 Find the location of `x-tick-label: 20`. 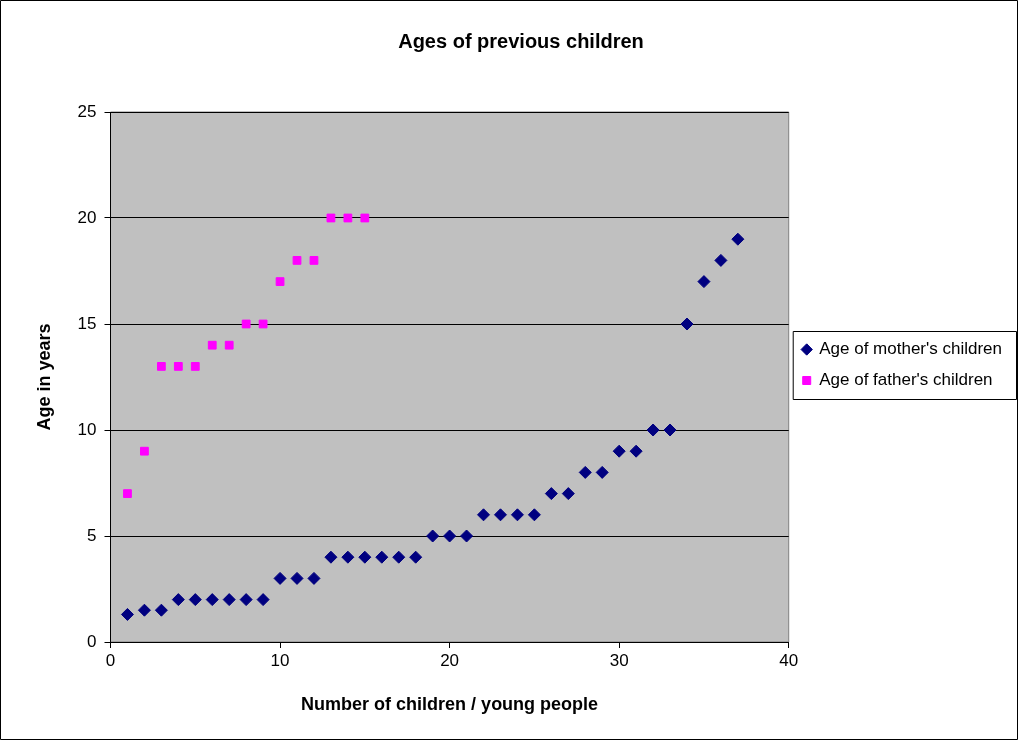

x-tick-label: 20 is located at coordinates (450, 660).